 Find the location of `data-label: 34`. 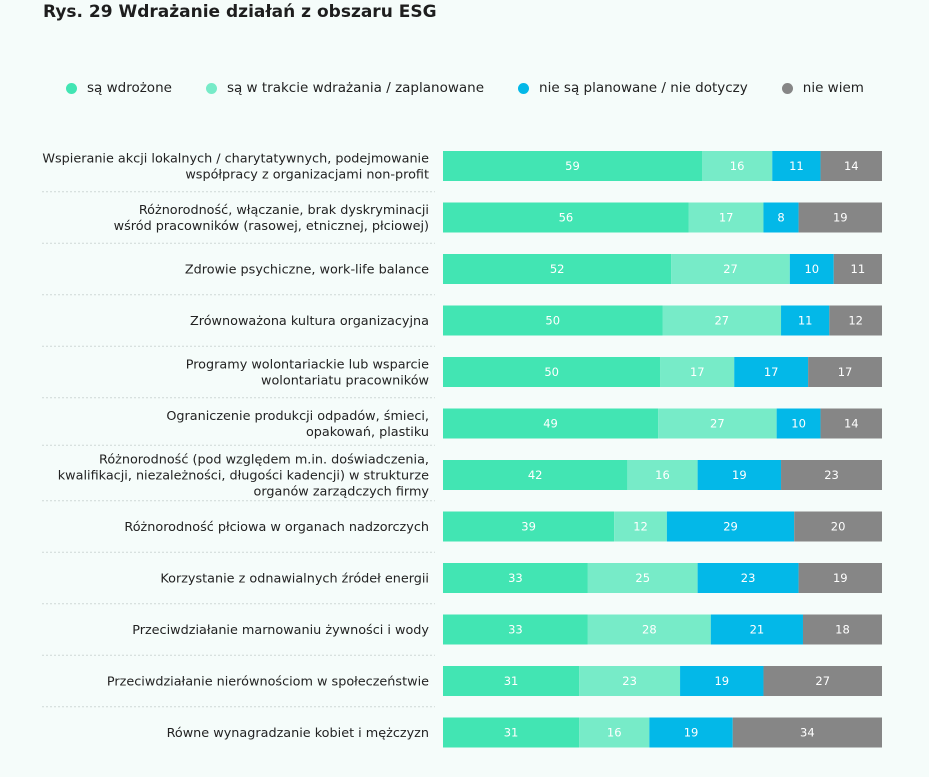

data-label: 34 is located at coordinates (807, 733).